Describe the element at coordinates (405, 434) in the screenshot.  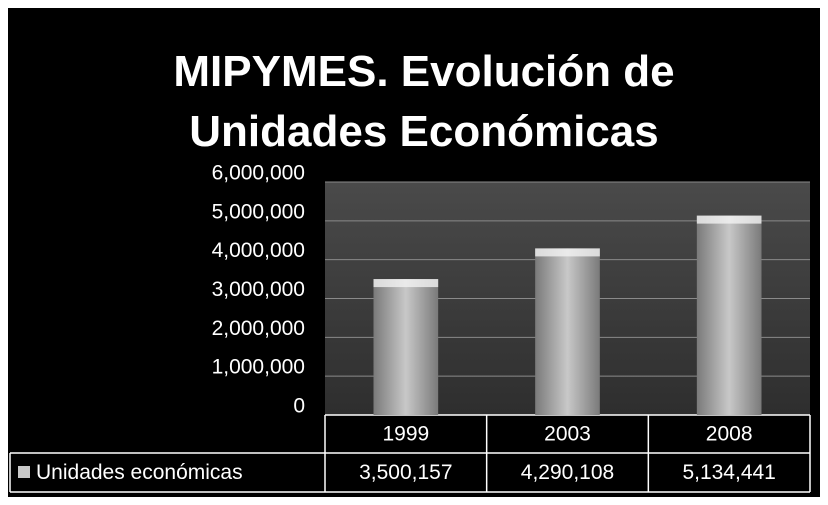
I see `x-tick-label: 1999` at that location.